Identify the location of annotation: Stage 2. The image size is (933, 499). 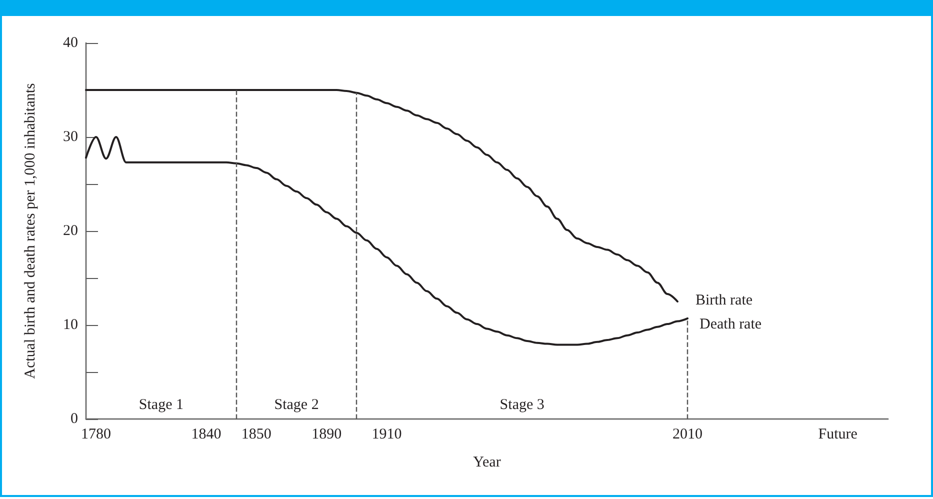
(296, 405).